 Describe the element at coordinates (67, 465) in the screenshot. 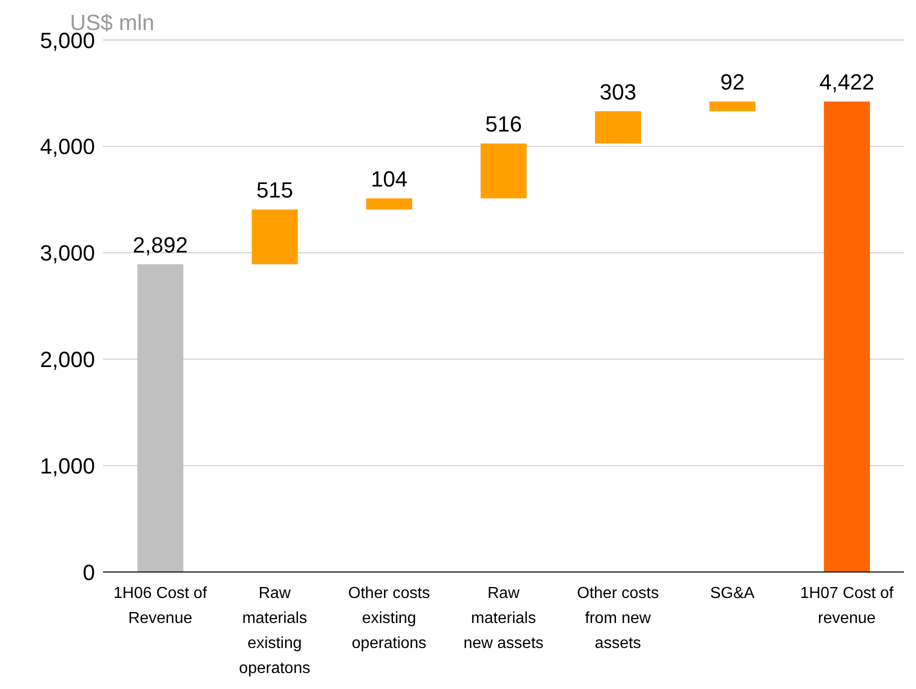

I see `y-tick-label: 1,000` at that location.